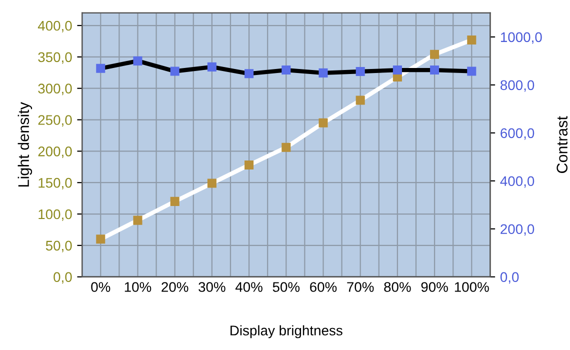 This screenshot has height=350, width=570. What do you see at coordinates (286, 331) in the screenshot?
I see `x-axis-title: Display brightness` at bounding box center [286, 331].